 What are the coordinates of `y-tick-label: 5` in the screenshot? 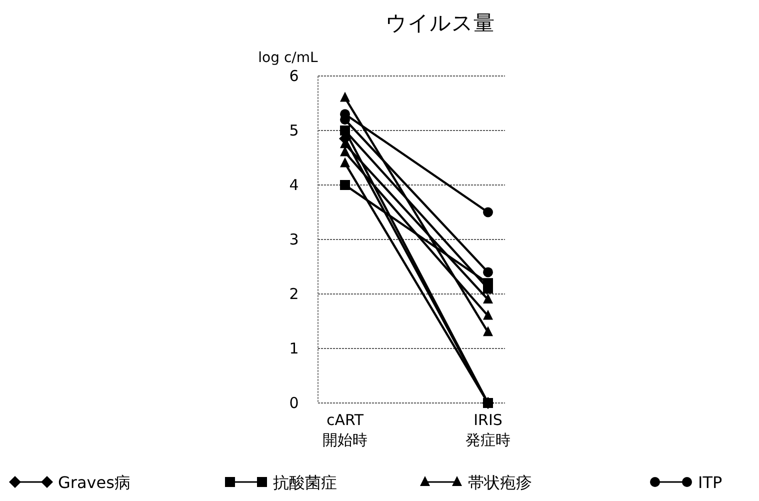 It's located at (294, 131).